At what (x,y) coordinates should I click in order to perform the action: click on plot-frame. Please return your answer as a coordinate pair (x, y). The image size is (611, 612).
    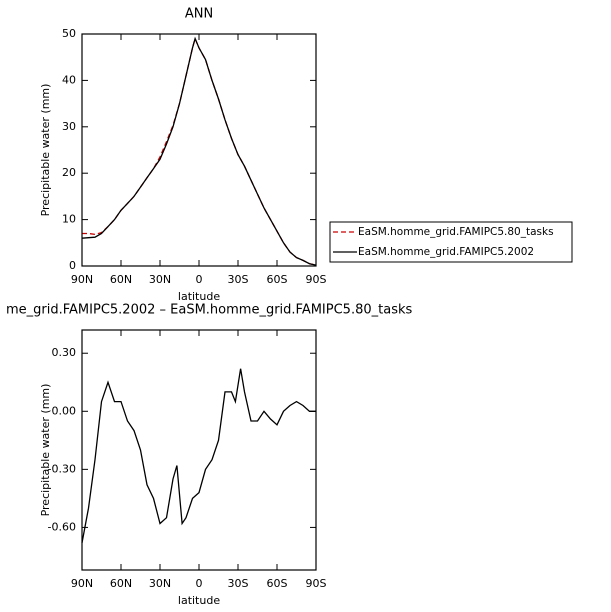
    Looking at the image, I should click on (199, 150).